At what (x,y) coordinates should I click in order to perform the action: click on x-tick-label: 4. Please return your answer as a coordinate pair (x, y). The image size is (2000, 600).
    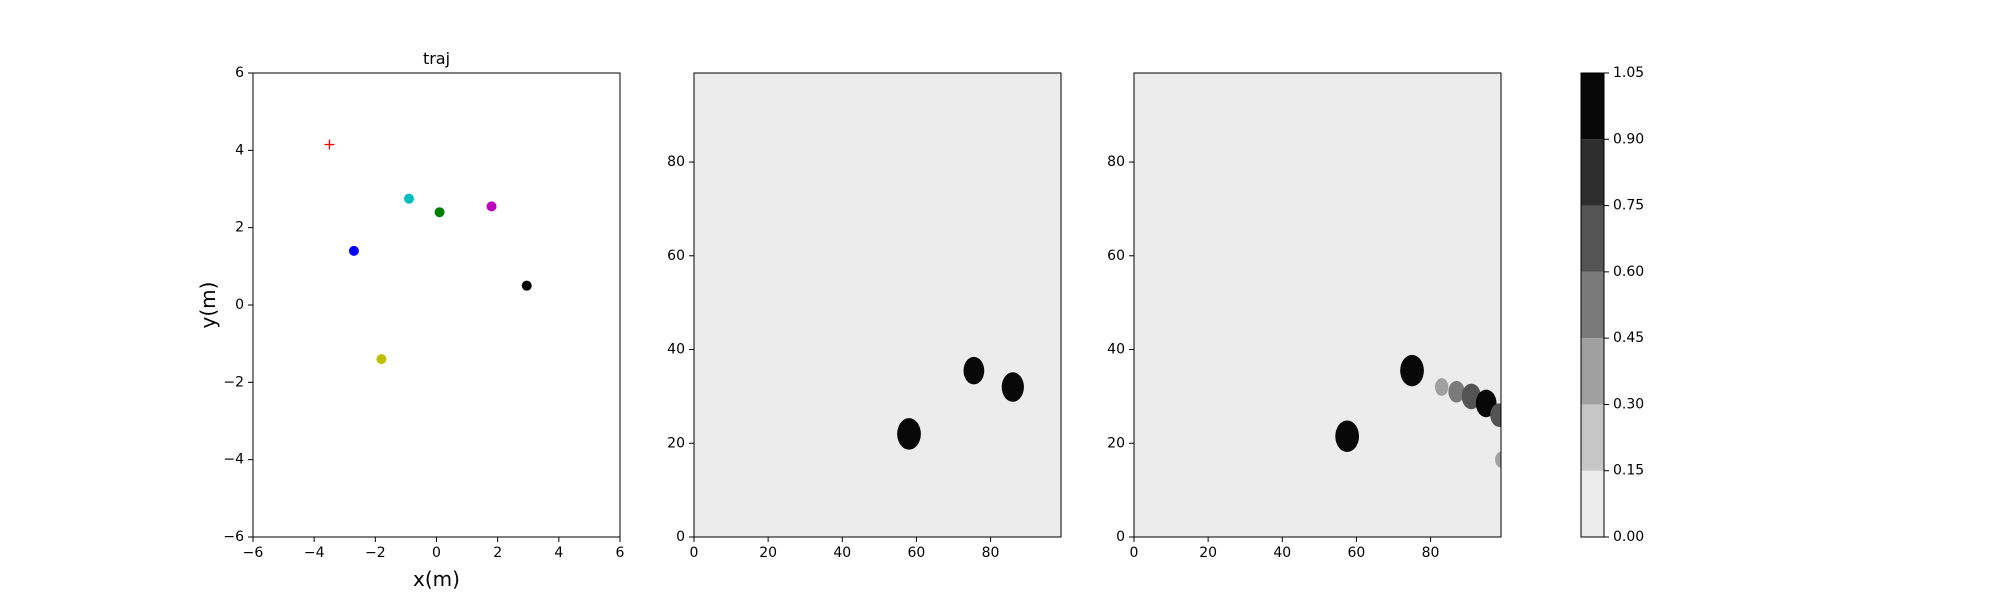
    Looking at the image, I should click on (558, 553).